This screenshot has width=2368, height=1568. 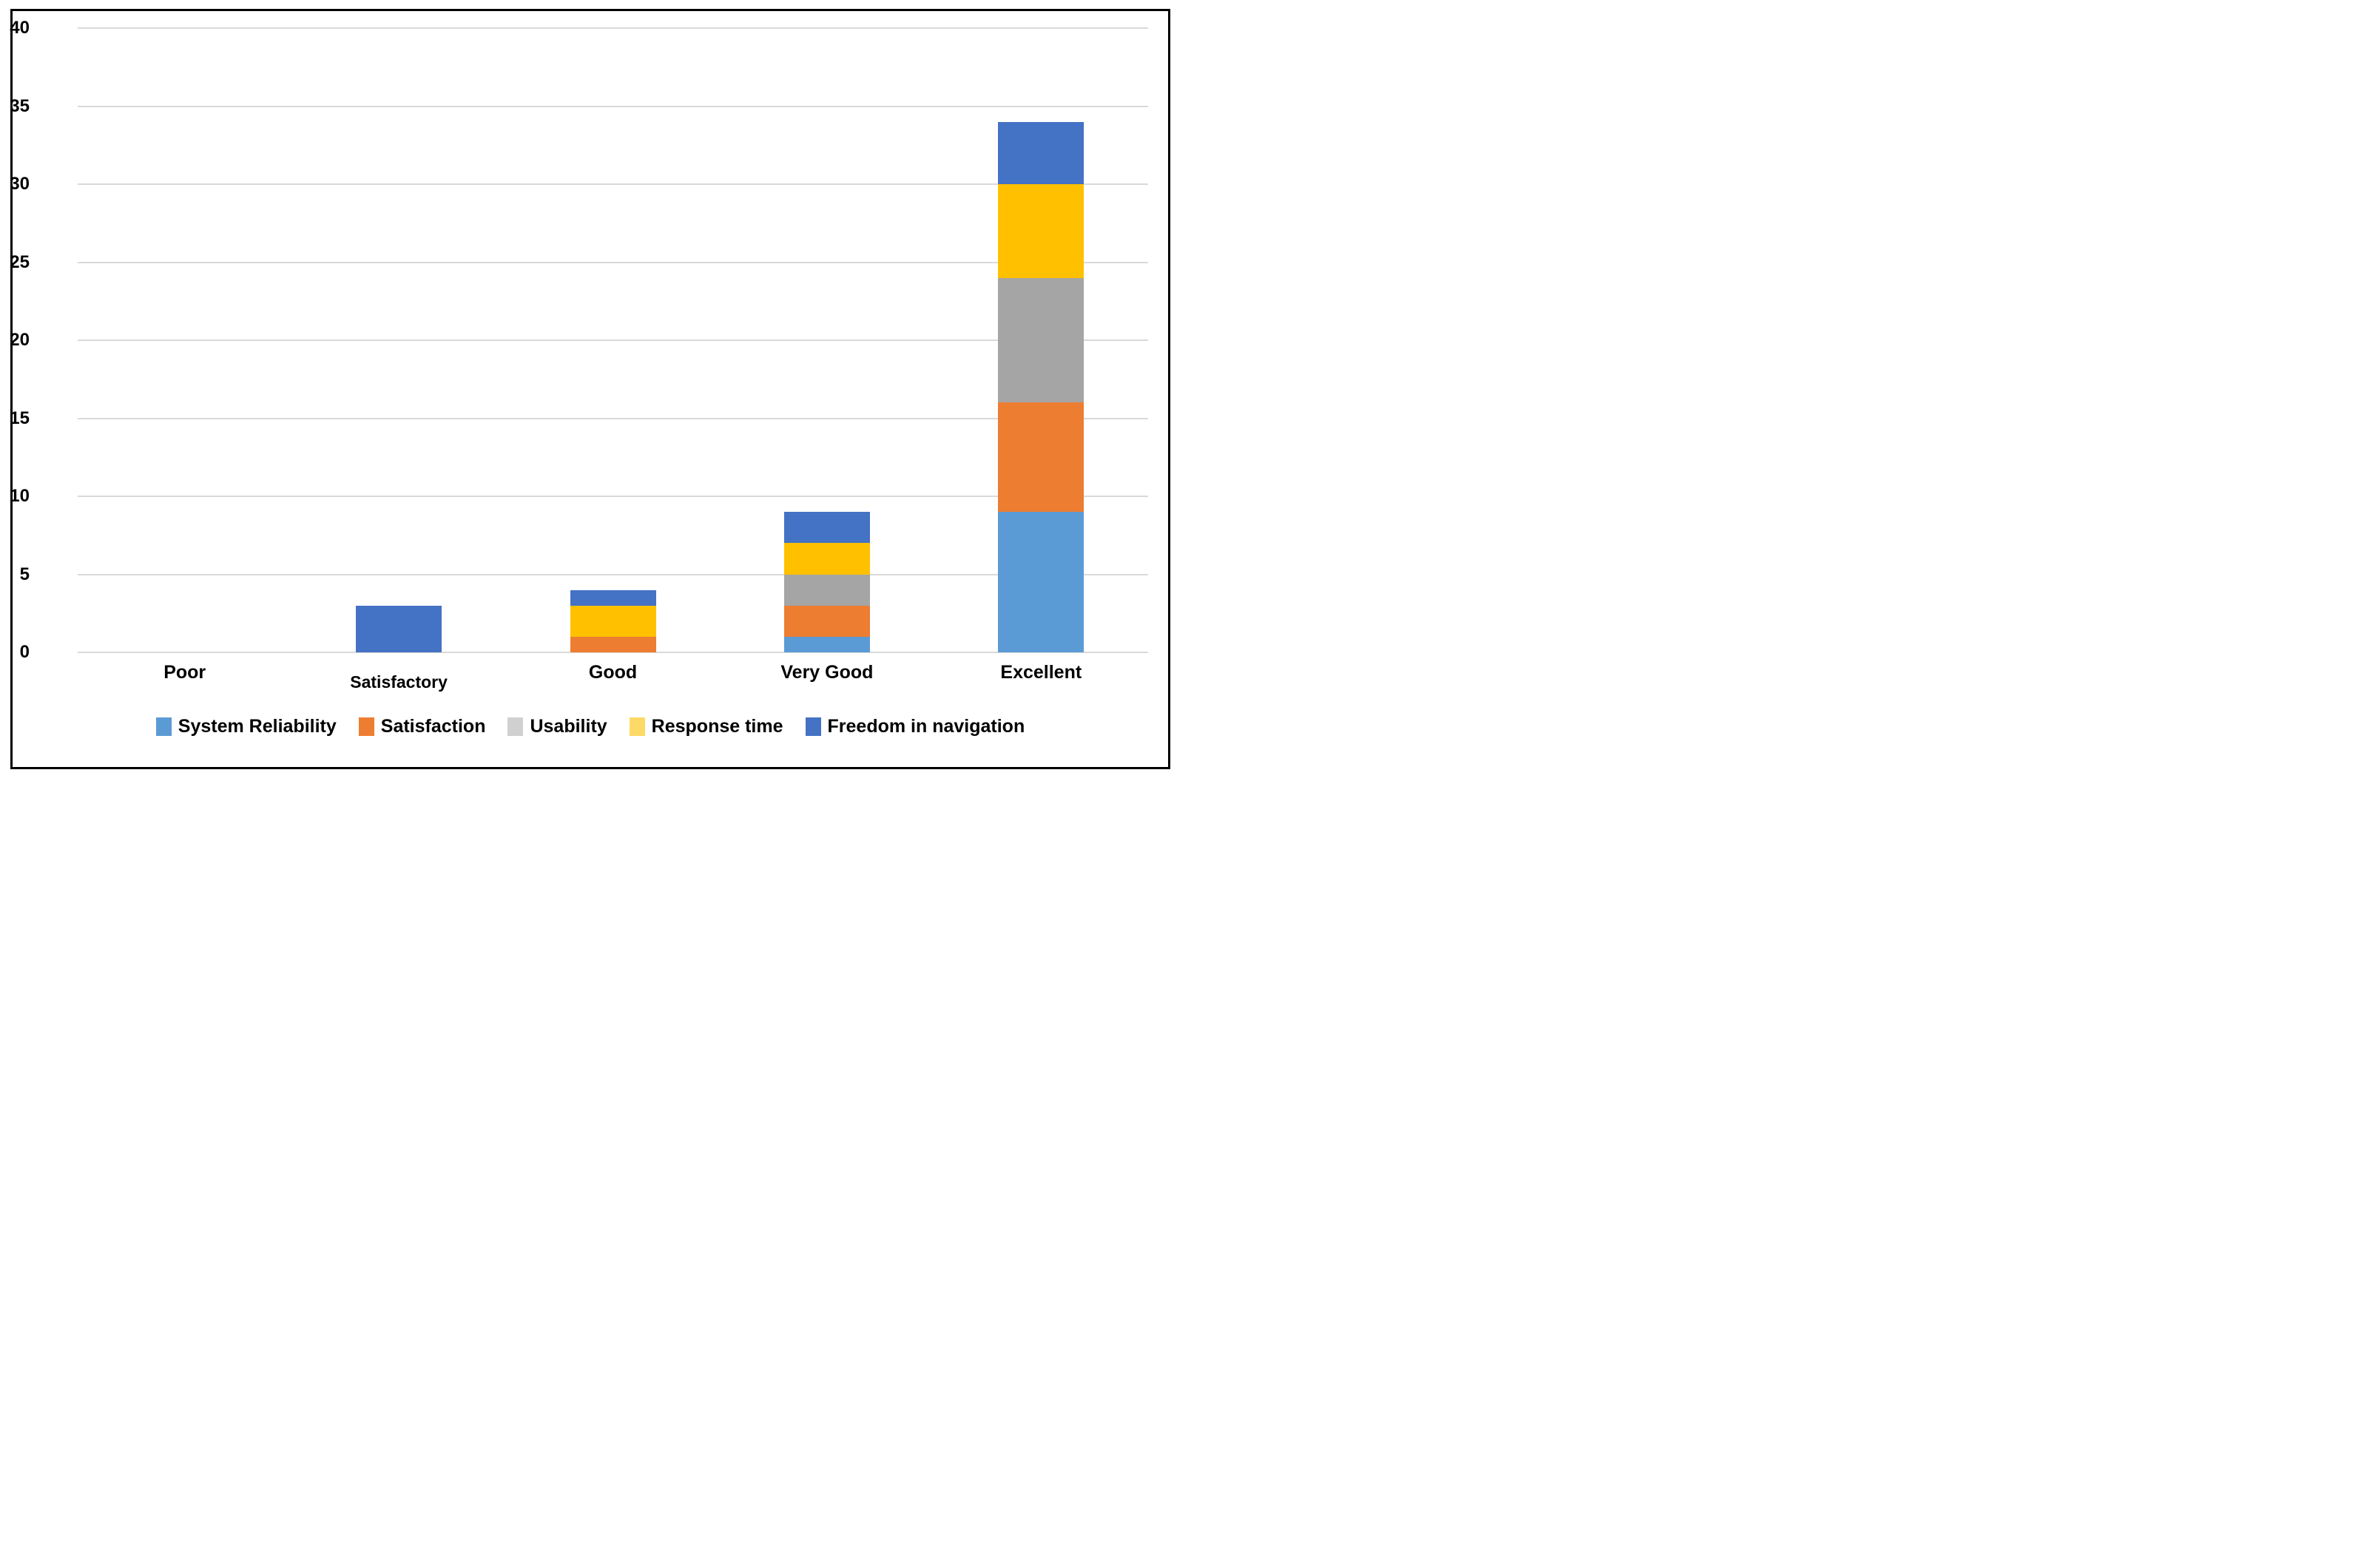 I want to click on y-tick-label: 25, so click(x=20, y=261).